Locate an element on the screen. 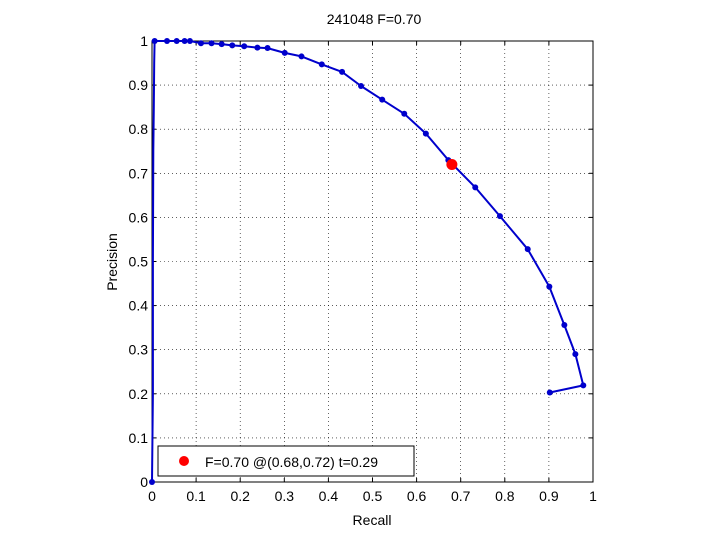 This screenshot has height=540, width=720. x-tick-label: 0.6 is located at coordinates (417, 496).